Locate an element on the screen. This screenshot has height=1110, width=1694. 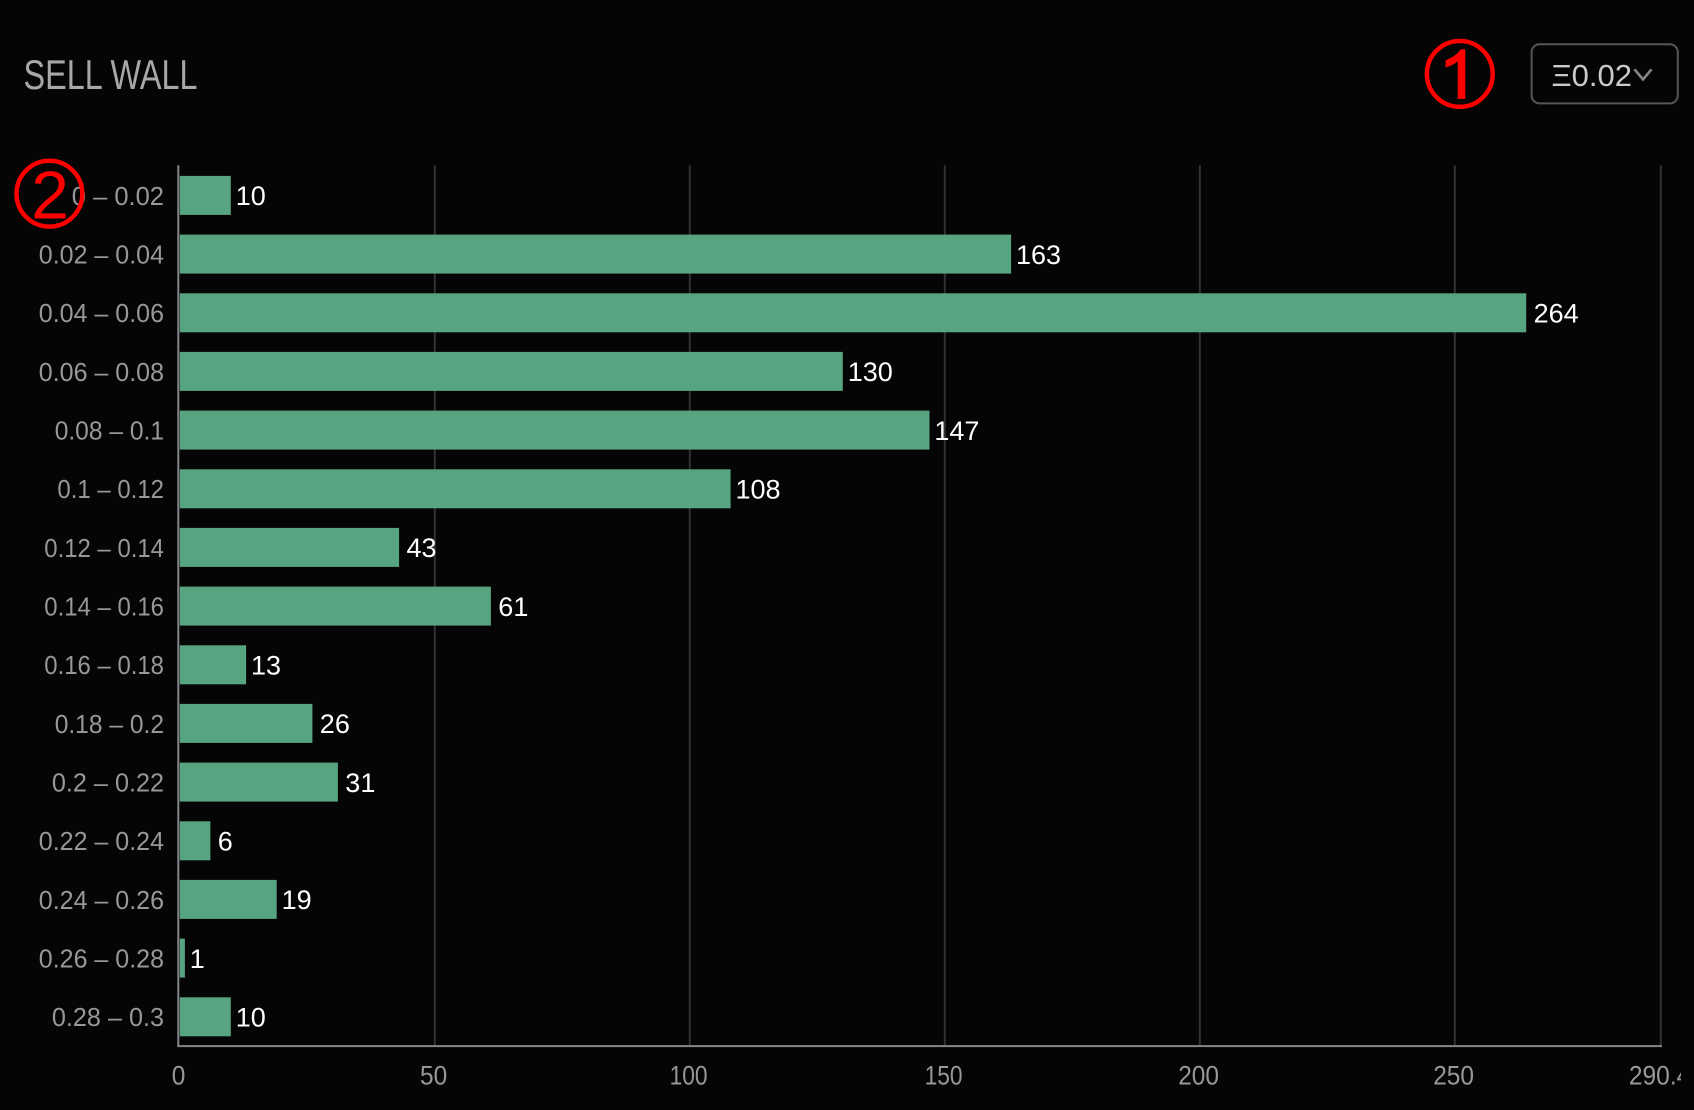
svg-text: SELL WALL is located at coordinates (111, 74).